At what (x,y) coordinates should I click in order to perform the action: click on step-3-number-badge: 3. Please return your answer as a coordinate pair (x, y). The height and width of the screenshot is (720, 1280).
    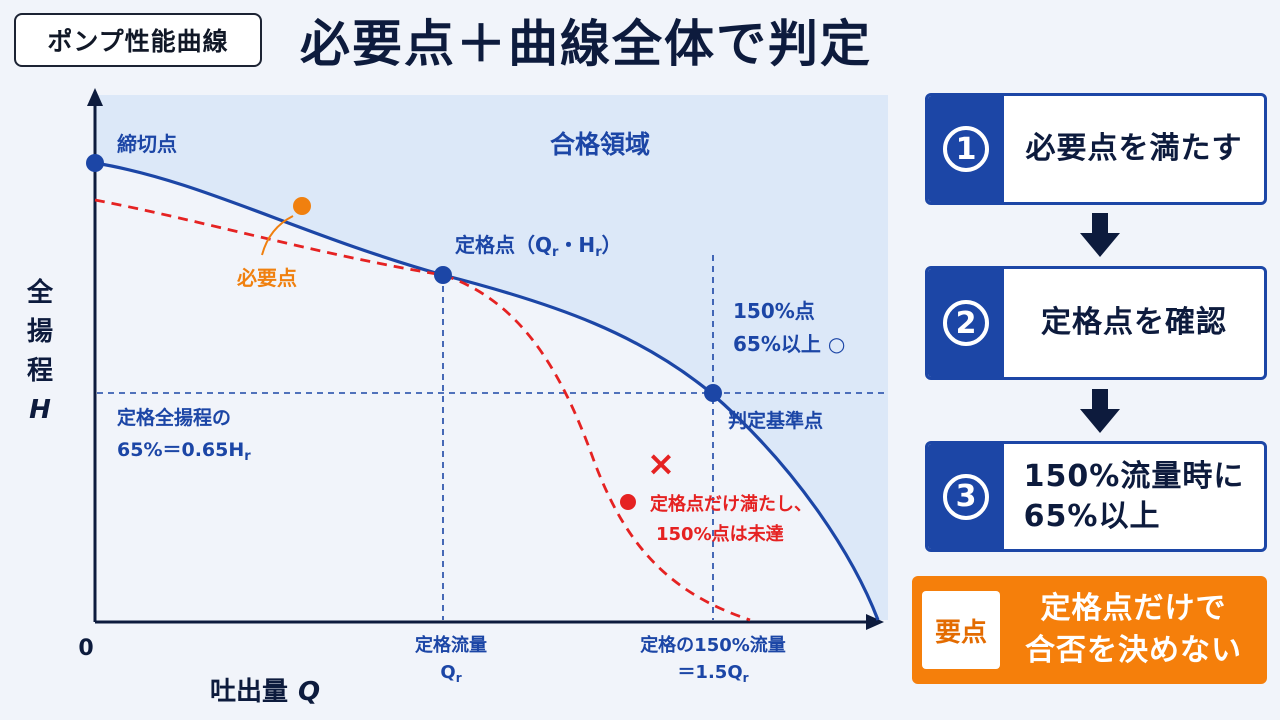
    Looking at the image, I should click on (966, 496).